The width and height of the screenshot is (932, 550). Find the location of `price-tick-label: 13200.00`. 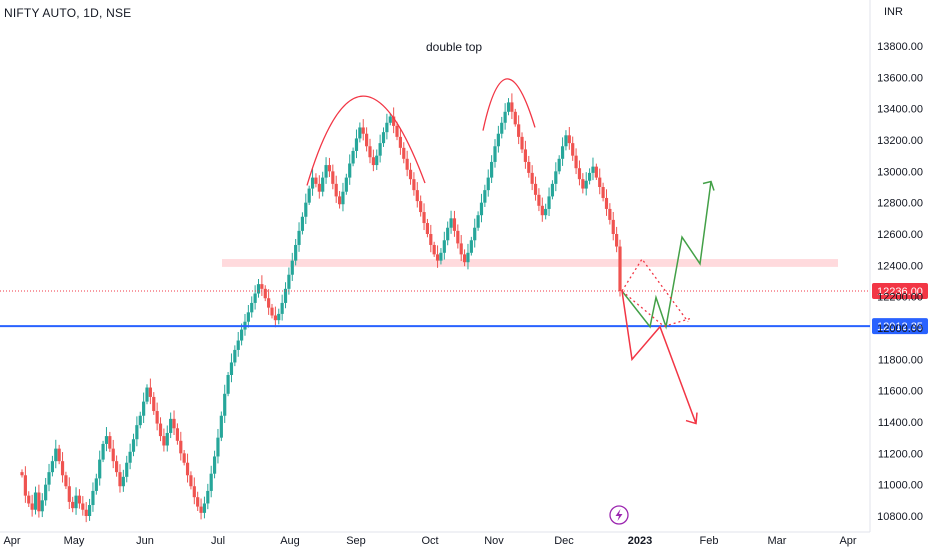

price-tick-label: 13200.00 is located at coordinates (900, 141).